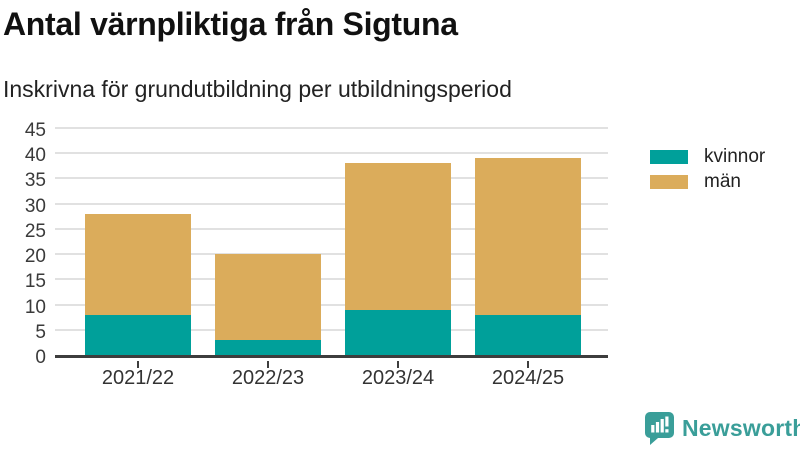  Describe the element at coordinates (40, 332) in the screenshot. I see `y-axis-label-5: 5` at that location.